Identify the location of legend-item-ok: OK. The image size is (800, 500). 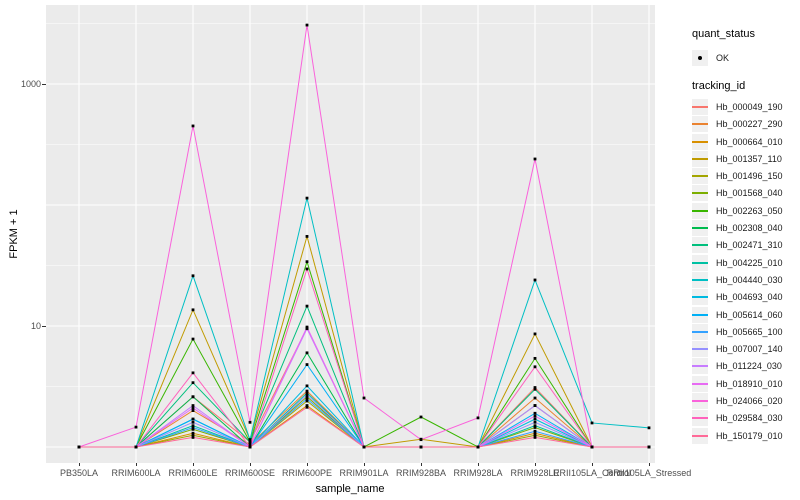
(746, 57).